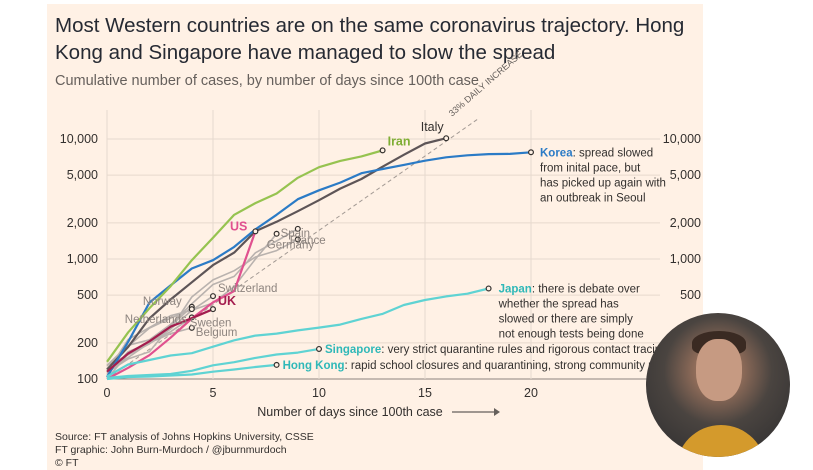 The image size is (813, 470). Describe the element at coordinates (191, 327) in the screenshot. I see `series-endpoint-belgium` at that location.